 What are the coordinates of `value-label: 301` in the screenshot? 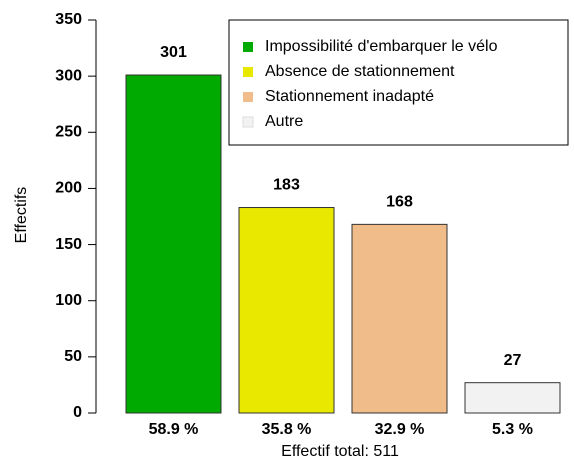 It's located at (173, 52).